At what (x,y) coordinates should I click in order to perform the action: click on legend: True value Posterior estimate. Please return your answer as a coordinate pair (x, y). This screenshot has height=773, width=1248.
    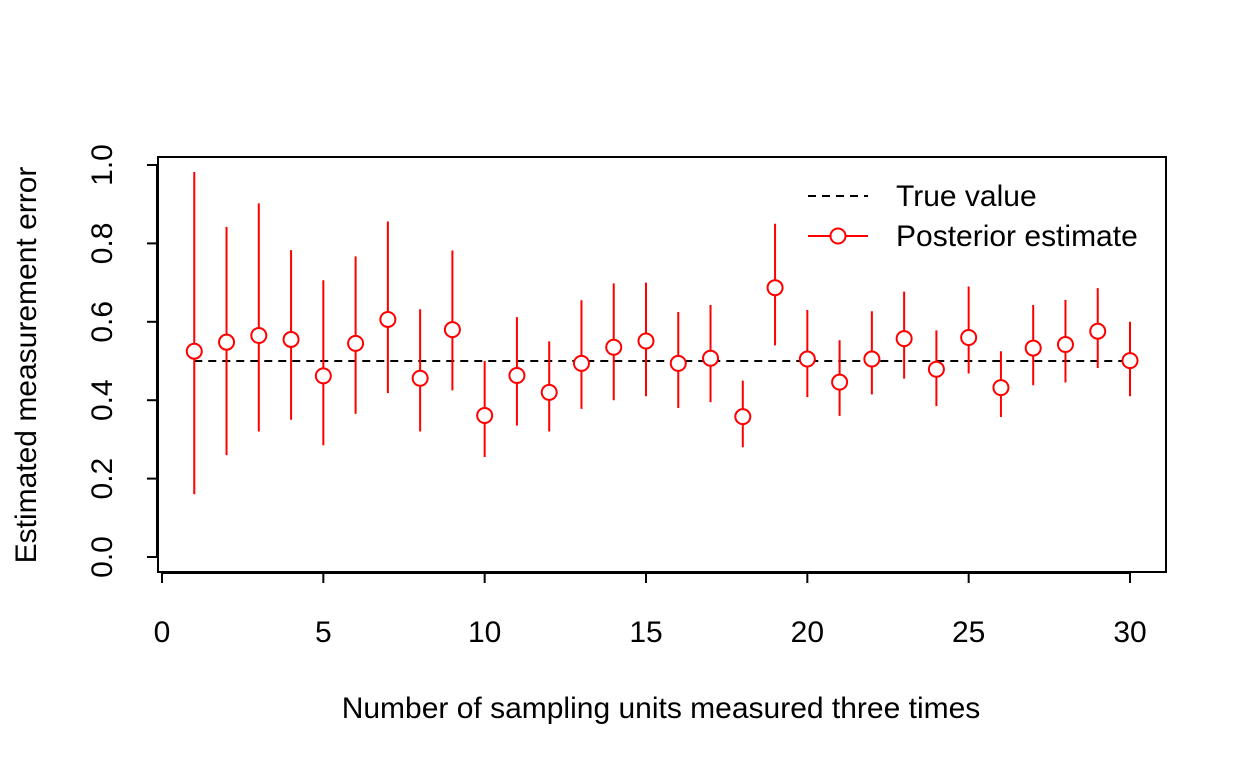
    Looking at the image, I should click on (973, 216).